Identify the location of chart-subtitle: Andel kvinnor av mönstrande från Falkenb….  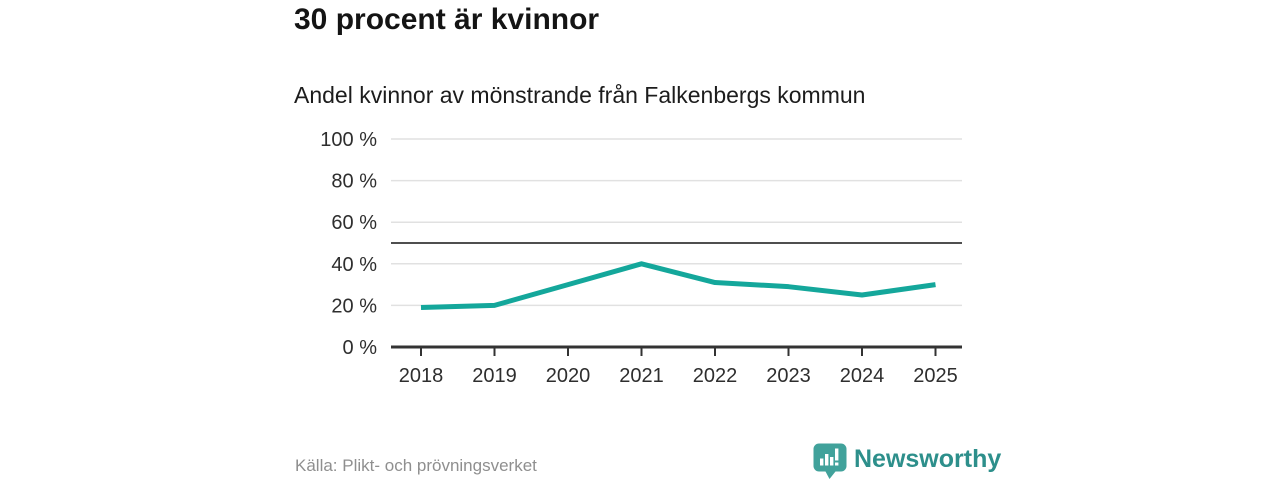
(580, 95).